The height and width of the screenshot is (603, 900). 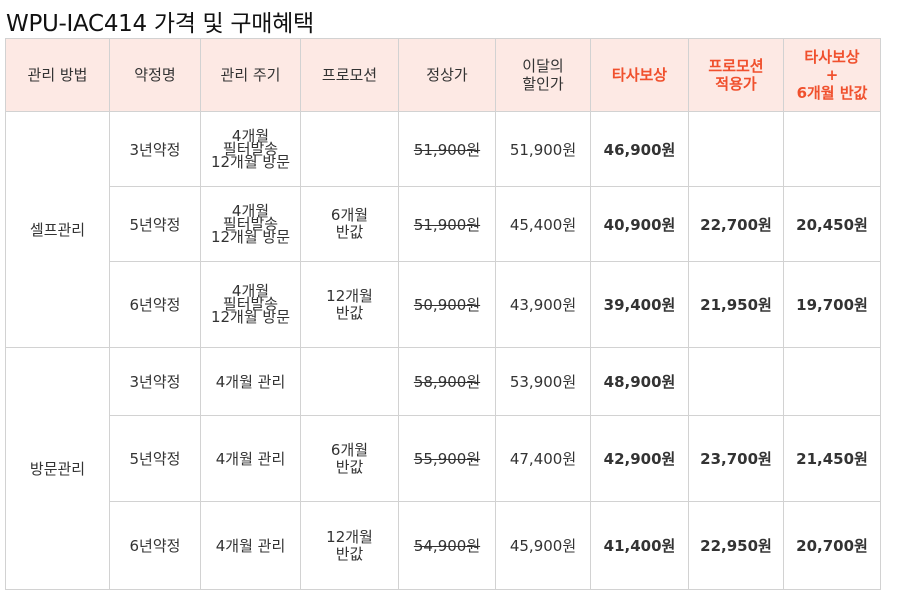 What do you see at coordinates (736, 224) in the screenshot?
I see `promo-price-cell: 22,700원` at bounding box center [736, 224].